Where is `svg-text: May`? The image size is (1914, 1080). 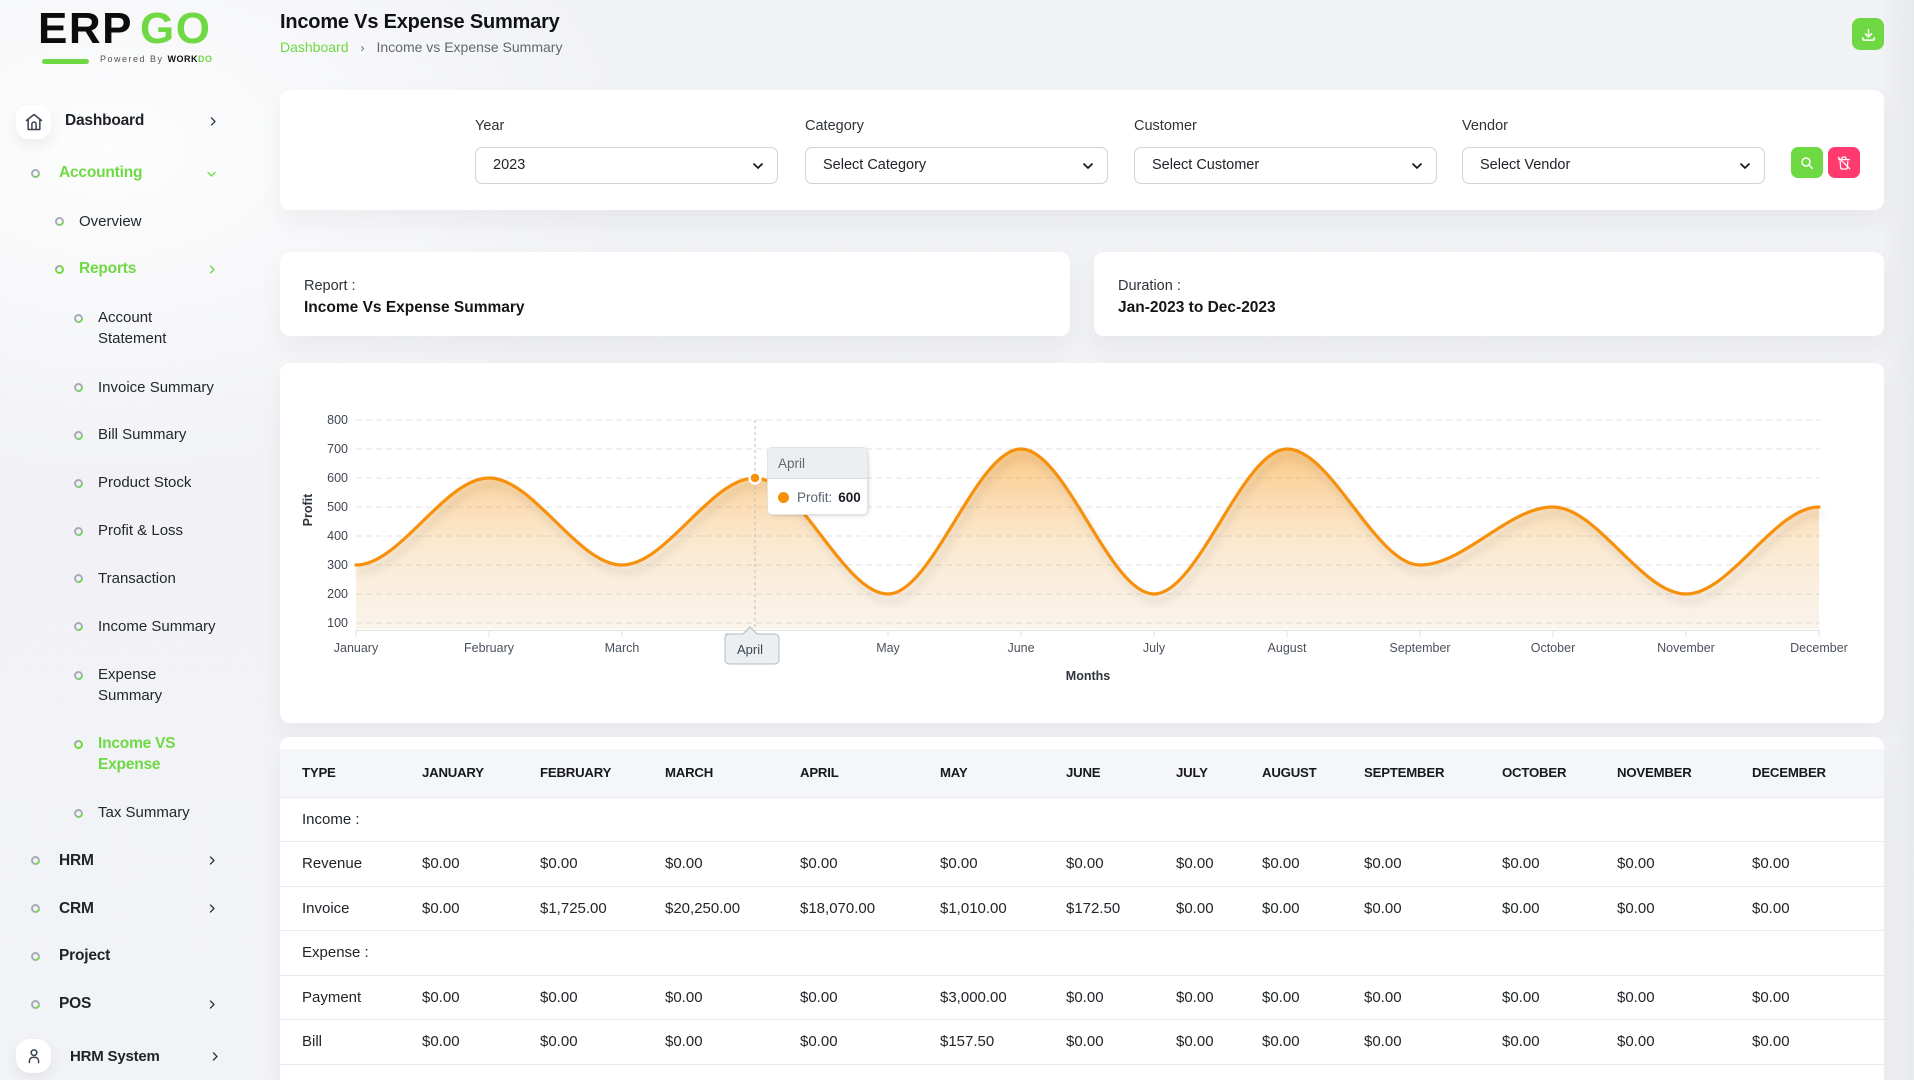
svg-text: May is located at coordinates (888, 648).